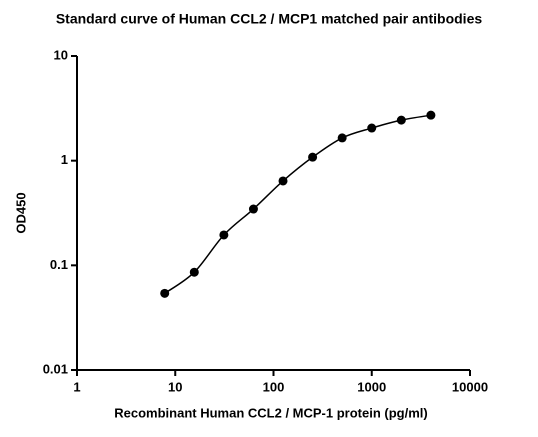  Describe the element at coordinates (59, 264) in the screenshot. I see `y-tick-label: 0.1` at that location.